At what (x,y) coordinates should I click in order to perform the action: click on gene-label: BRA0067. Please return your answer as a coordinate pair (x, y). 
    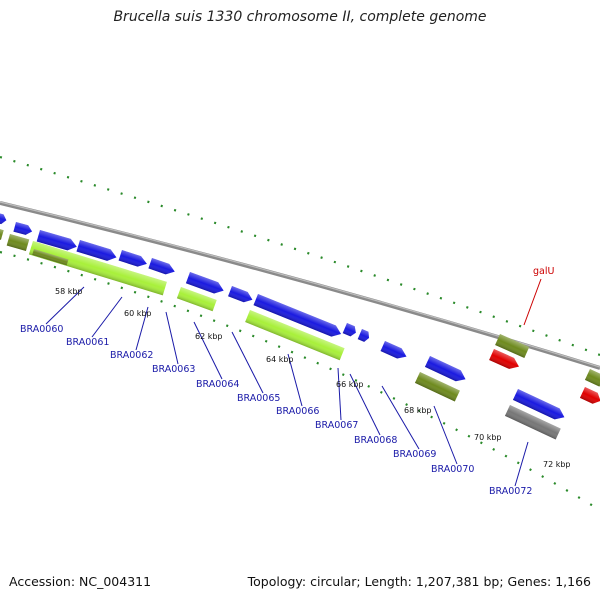
    Looking at the image, I should click on (336, 425).